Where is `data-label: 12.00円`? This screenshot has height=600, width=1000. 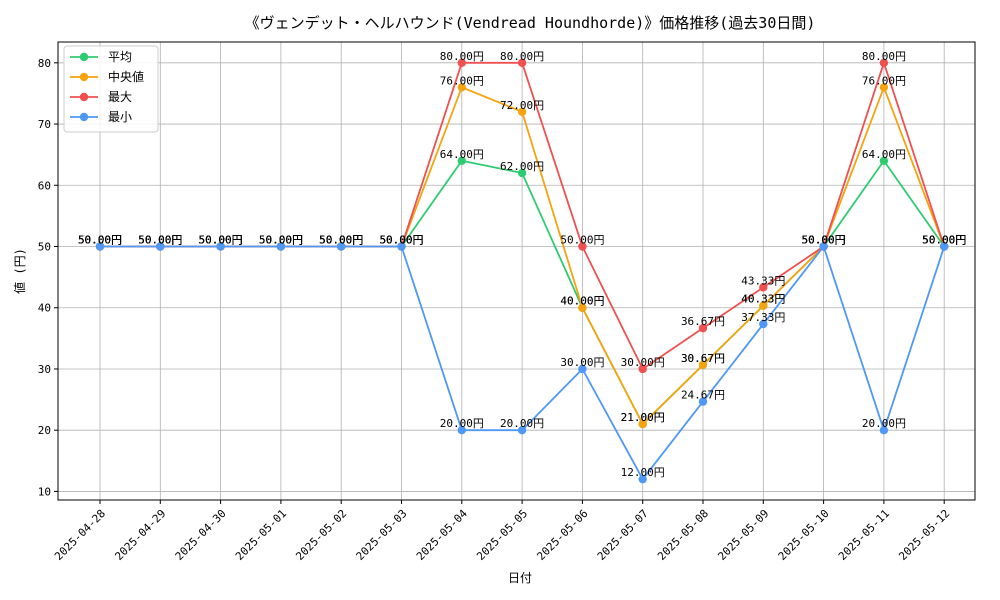
data-label: 12.00円 is located at coordinates (643, 472).